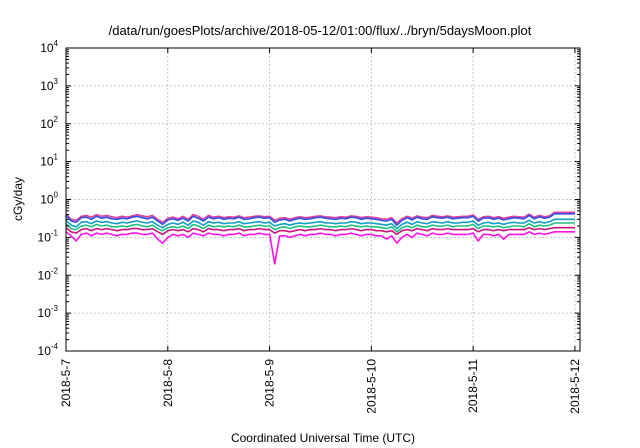 This screenshot has height=448, width=640. I want to click on y-tick-label-exponent: 2, so click(56, 119).